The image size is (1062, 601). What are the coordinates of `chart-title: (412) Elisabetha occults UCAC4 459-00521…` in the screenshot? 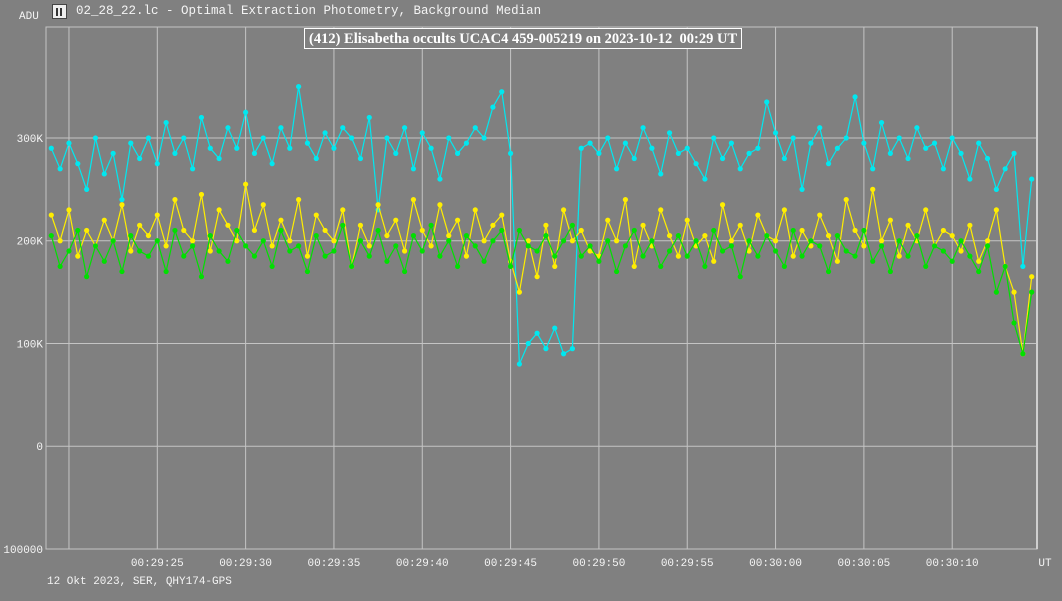 It's located at (523, 38).